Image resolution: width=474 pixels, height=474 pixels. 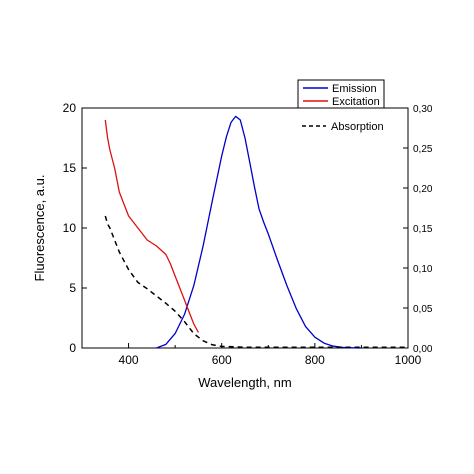 What do you see at coordinates (70, 228) in the screenshot?
I see `y-left-tick-label: 10` at bounding box center [70, 228].